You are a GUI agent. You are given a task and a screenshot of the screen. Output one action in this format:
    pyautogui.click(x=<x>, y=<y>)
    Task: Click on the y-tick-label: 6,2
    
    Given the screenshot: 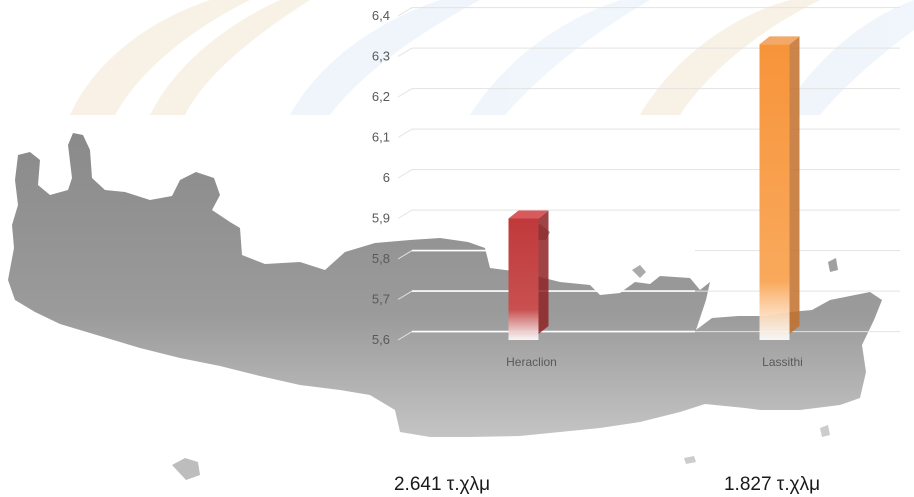 What is the action you would take?
    pyautogui.click(x=381, y=96)
    